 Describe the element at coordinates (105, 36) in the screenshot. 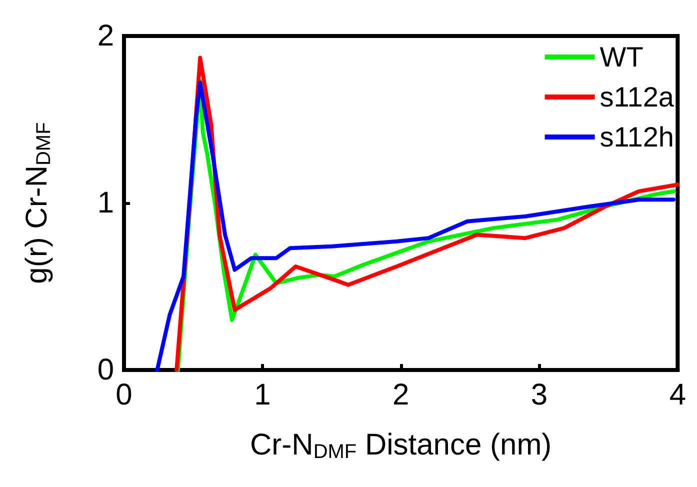

I see `y-tick-label: 2` at that location.